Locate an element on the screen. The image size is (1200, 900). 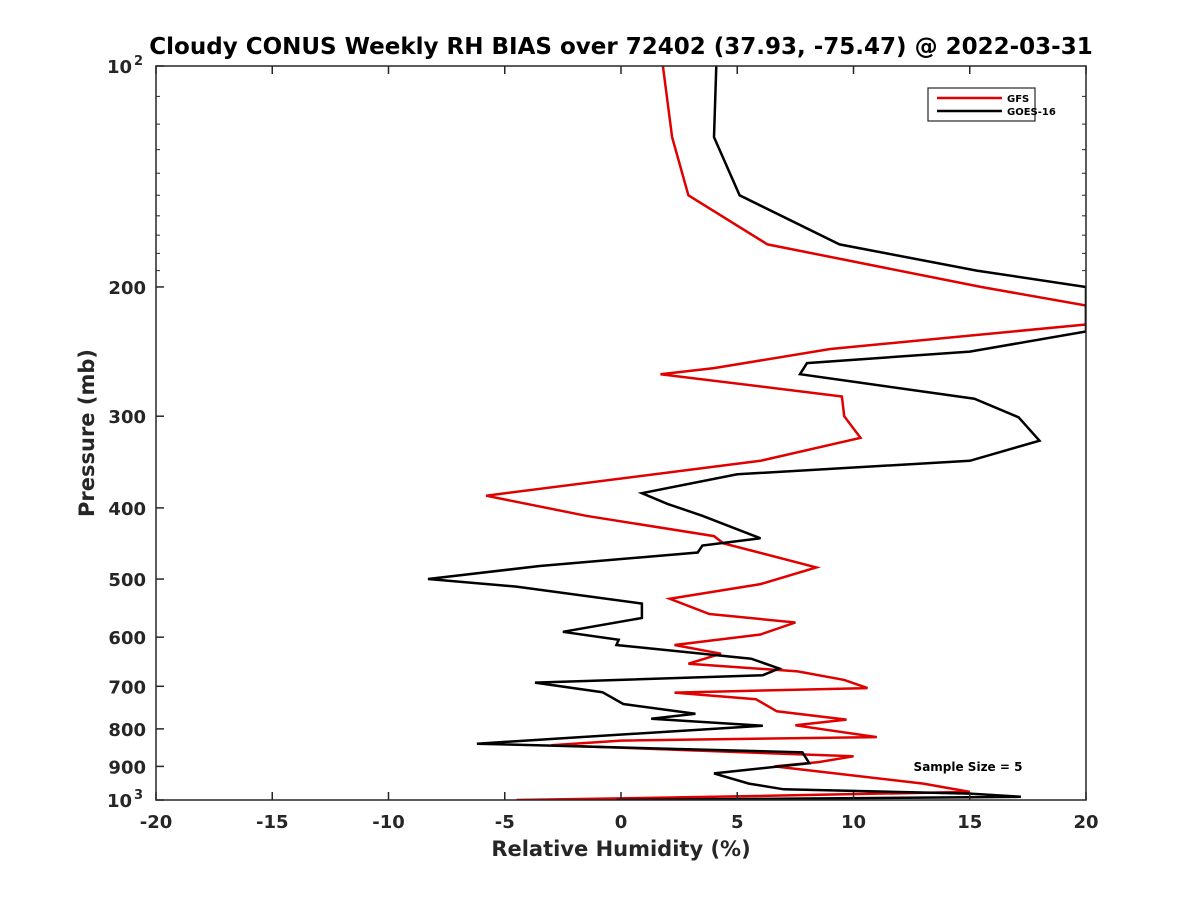
x-axis-label: Relative Humidity (%) is located at coordinates (620, 849).